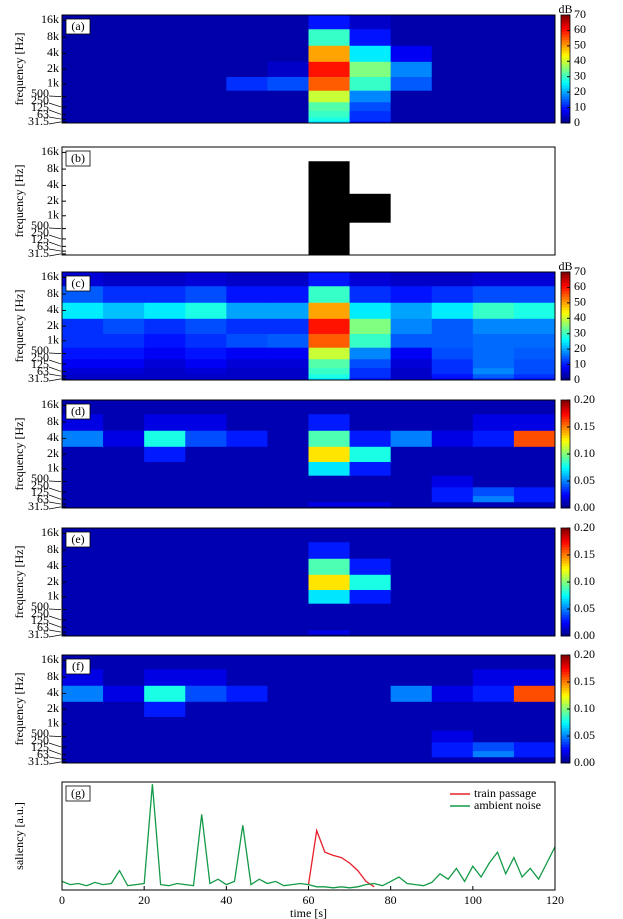  What do you see at coordinates (565, 69) in the screenshot?
I see `colorbar-frame` at bounding box center [565, 69].